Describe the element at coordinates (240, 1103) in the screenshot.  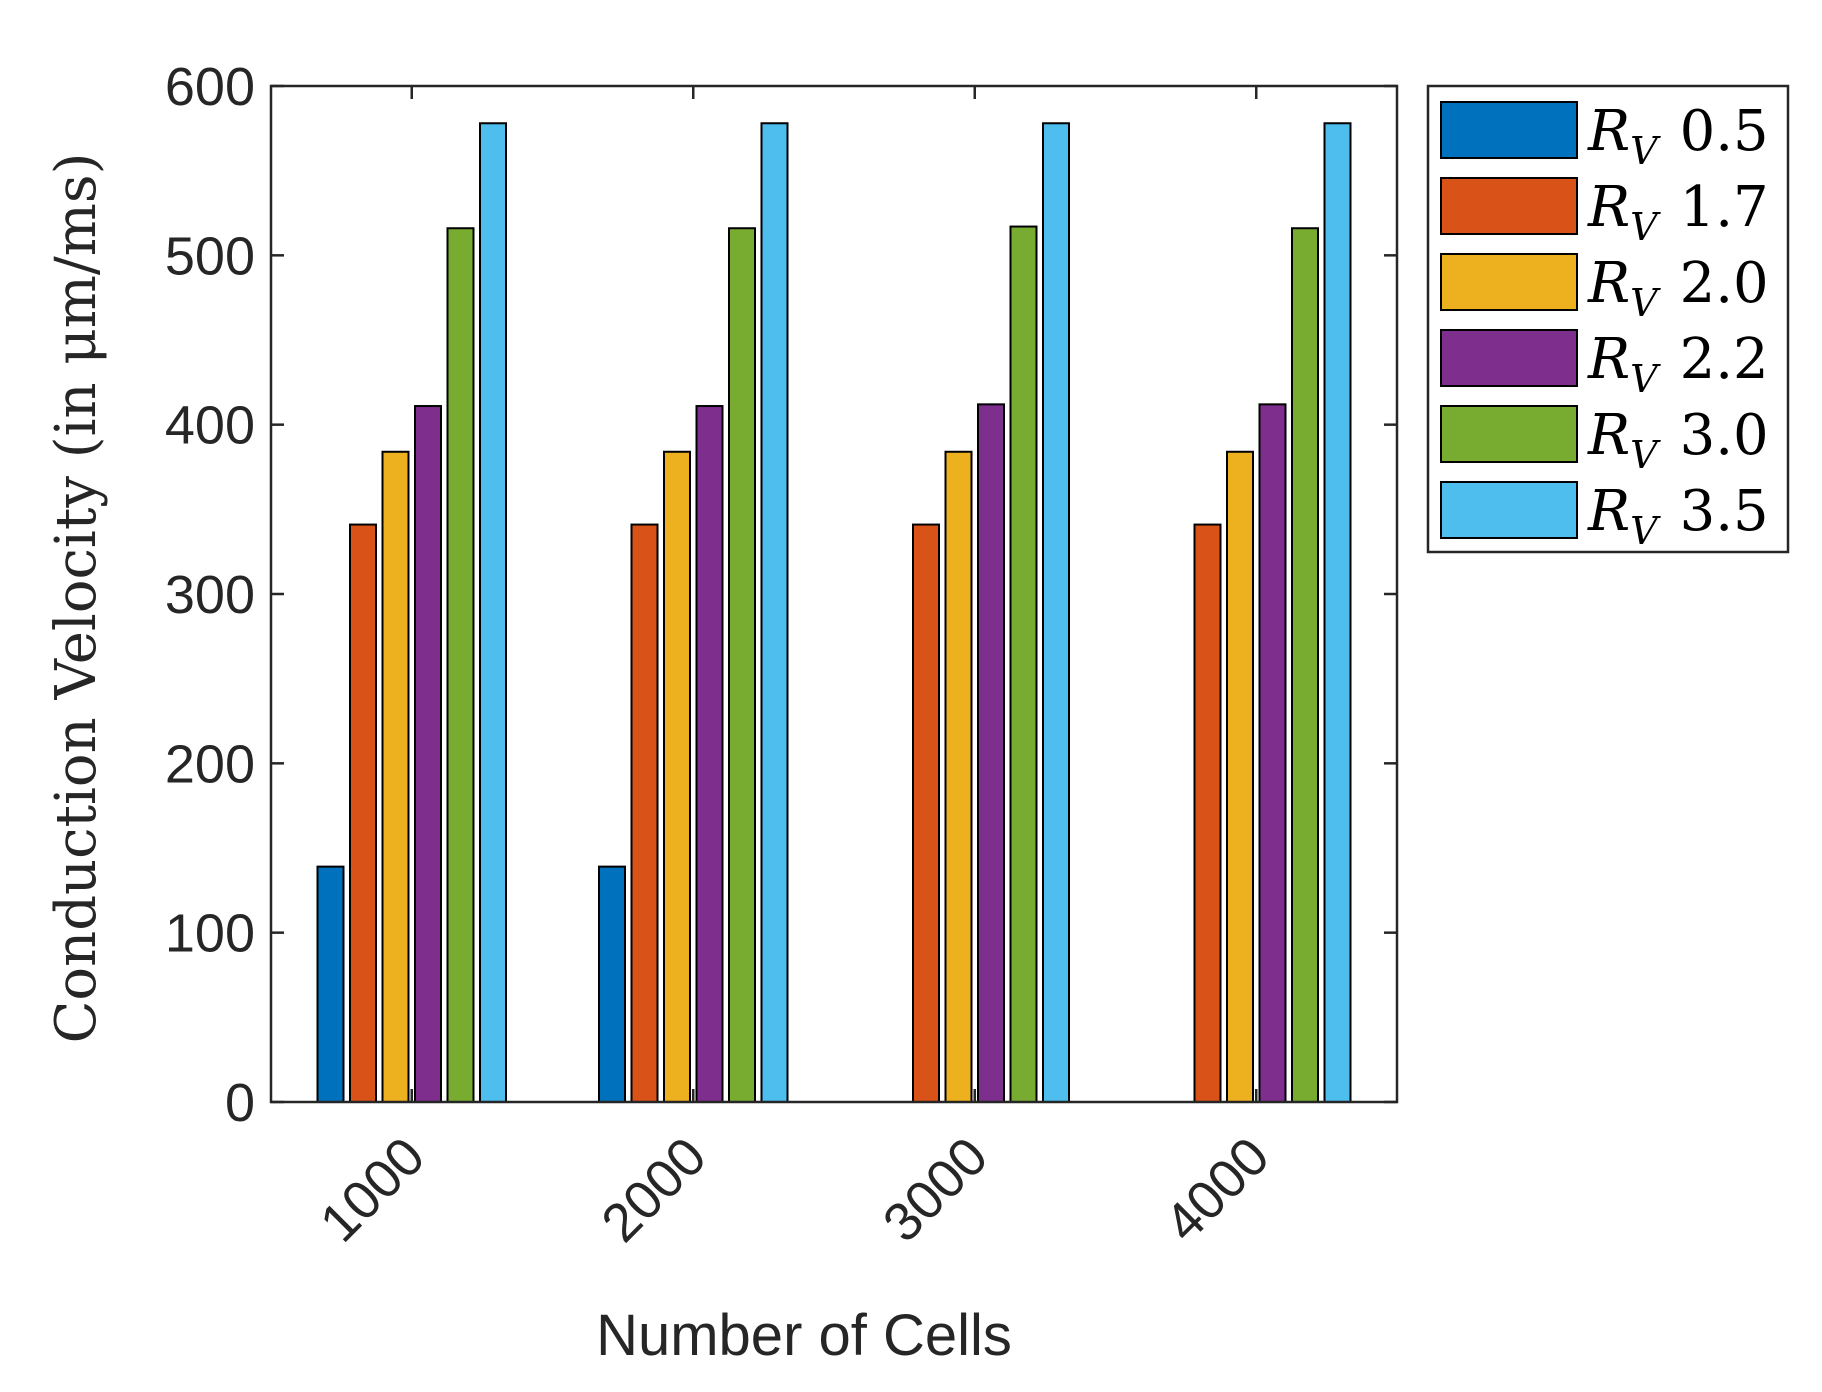
I see `y-tick-label: 0` at that location.